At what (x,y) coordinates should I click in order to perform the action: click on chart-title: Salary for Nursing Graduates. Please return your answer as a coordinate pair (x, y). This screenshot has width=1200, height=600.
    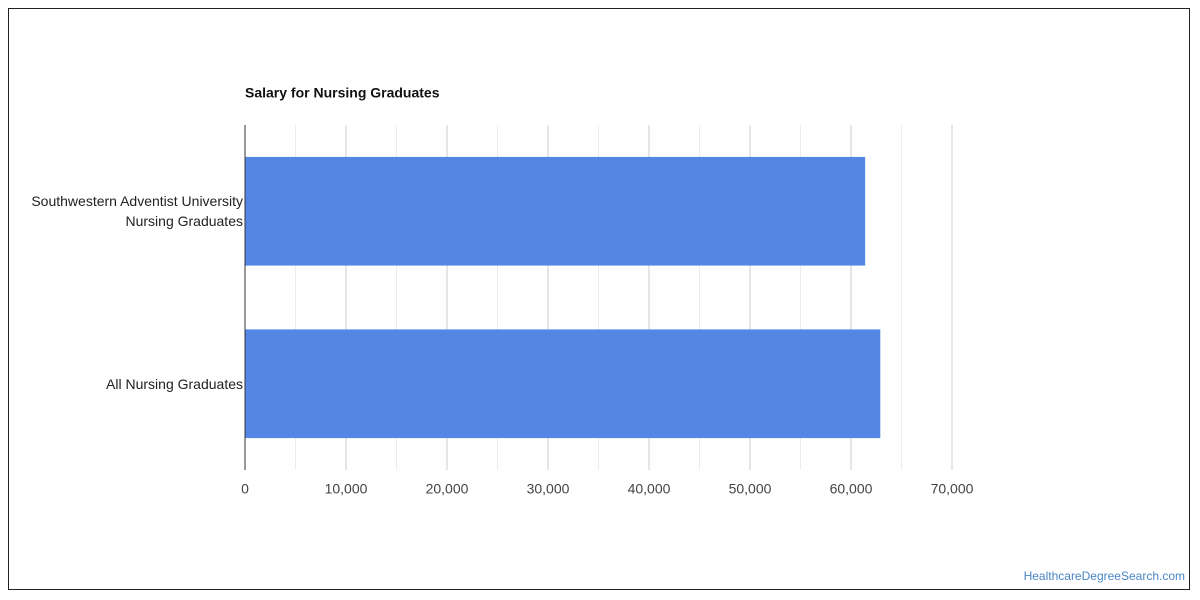
    Looking at the image, I should click on (342, 93).